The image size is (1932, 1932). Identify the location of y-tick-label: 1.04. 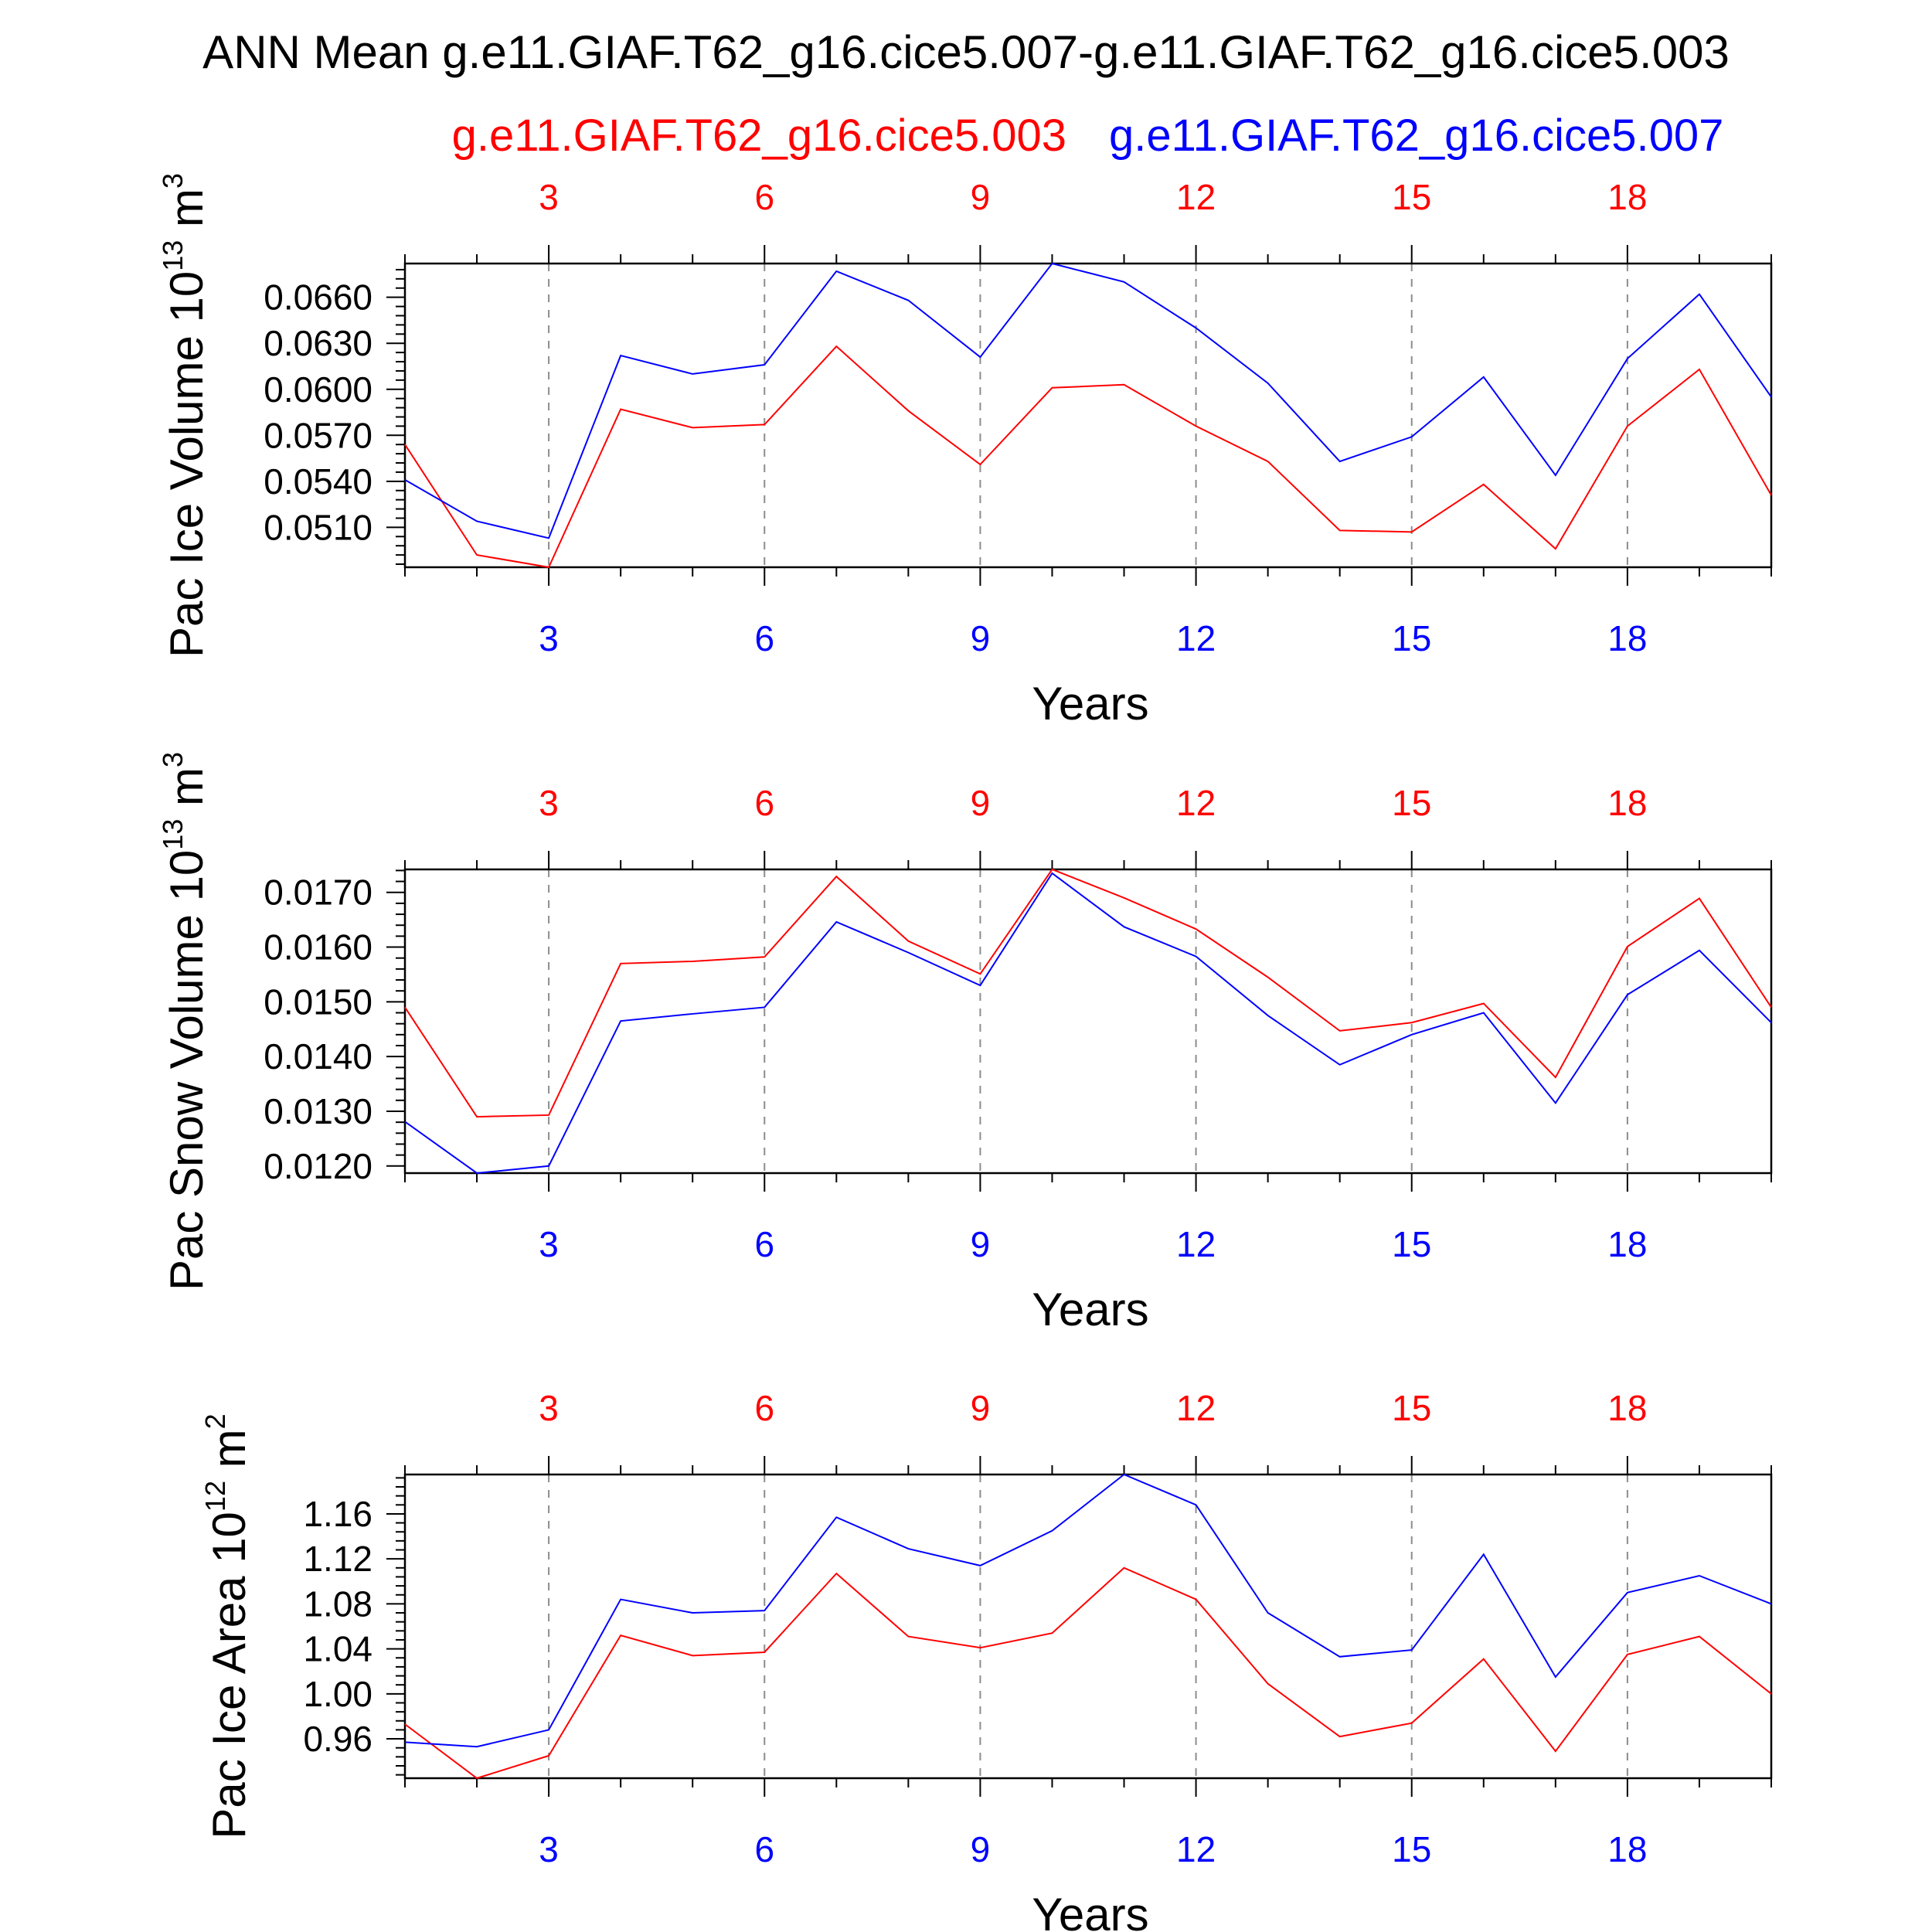
(337, 1649).